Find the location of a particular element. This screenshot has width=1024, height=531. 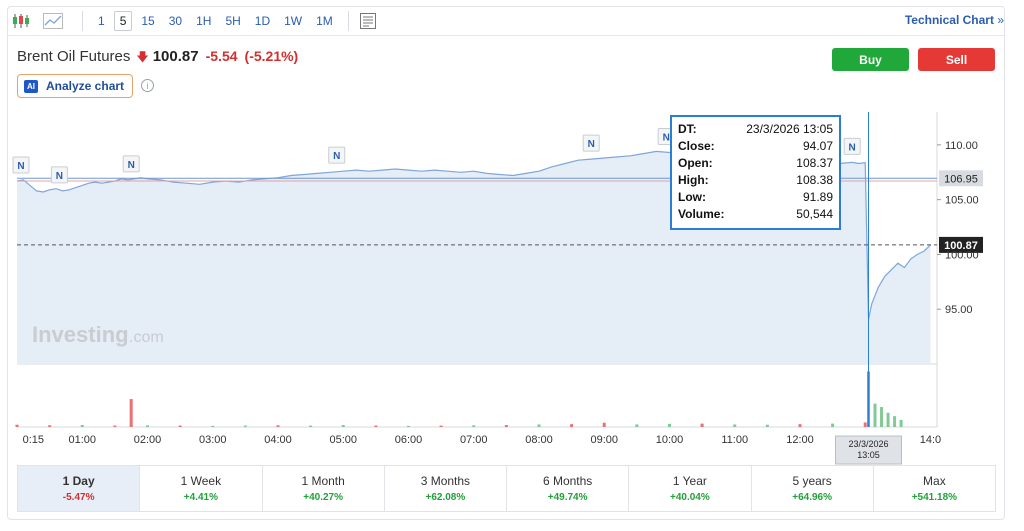

tooltip-key: Low: is located at coordinates (692, 197).